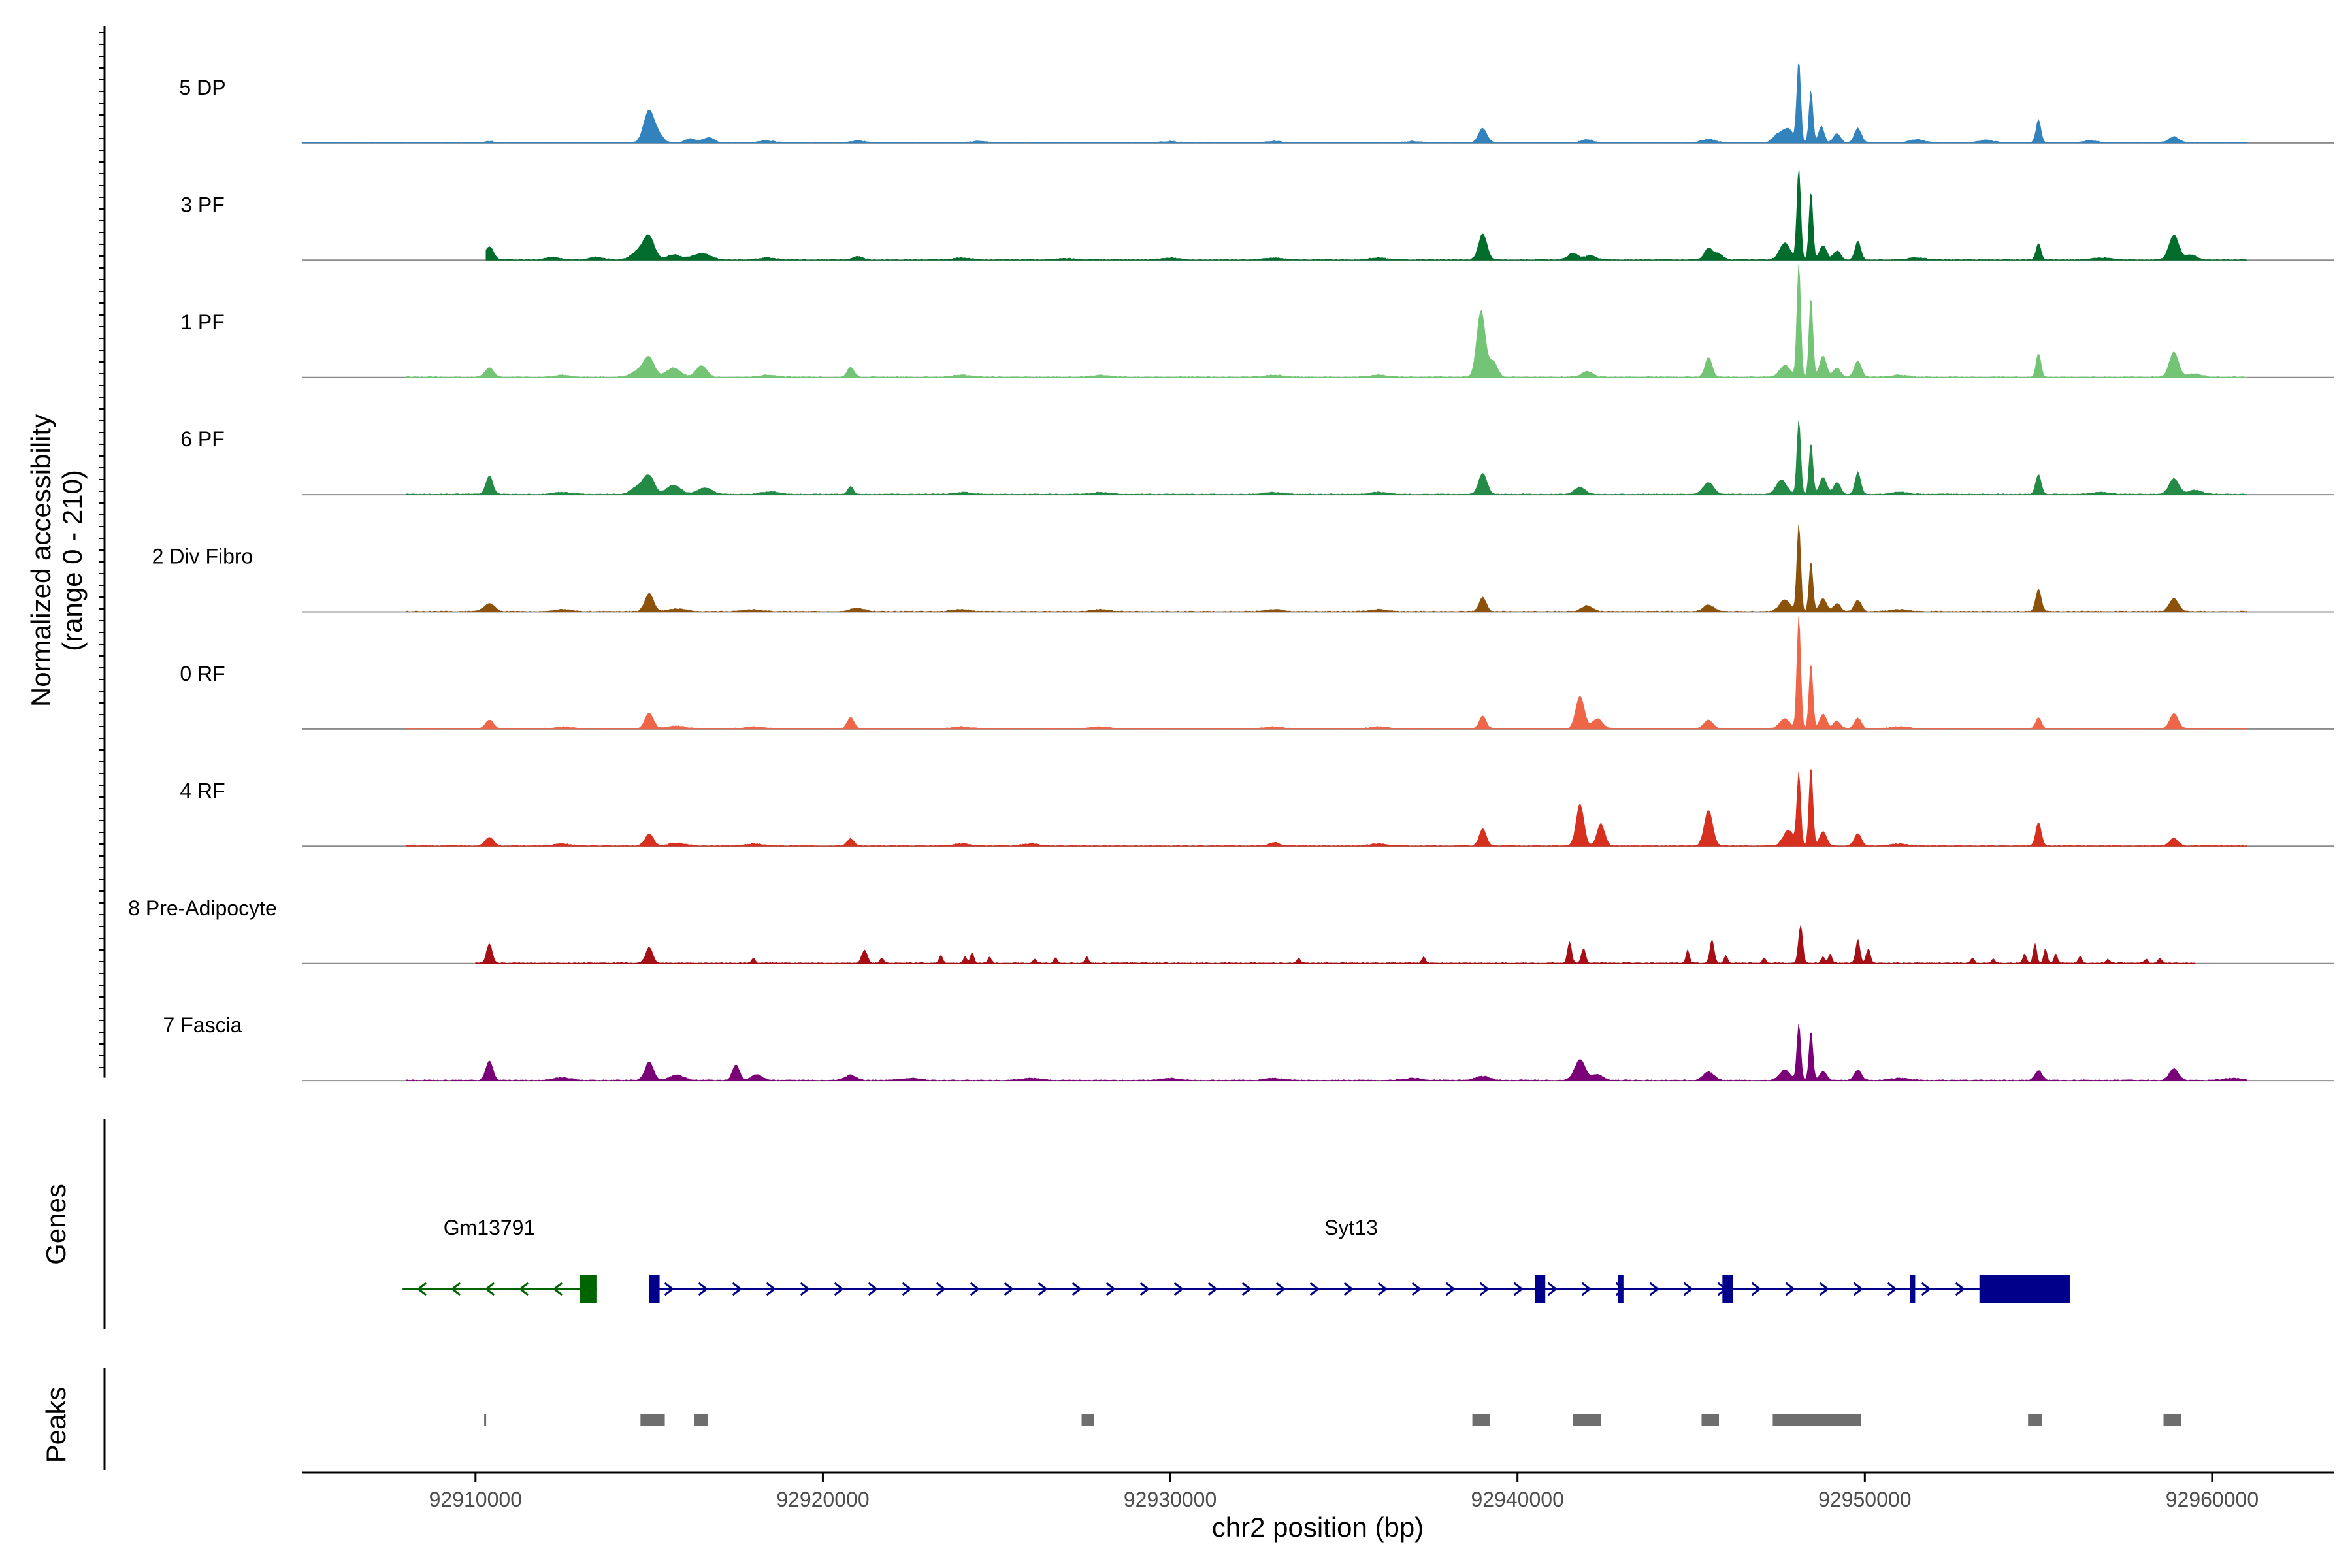 The width and height of the screenshot is (2352, 1568). I want to click on track-0-rf: 0 RF, so click(1257, 673).